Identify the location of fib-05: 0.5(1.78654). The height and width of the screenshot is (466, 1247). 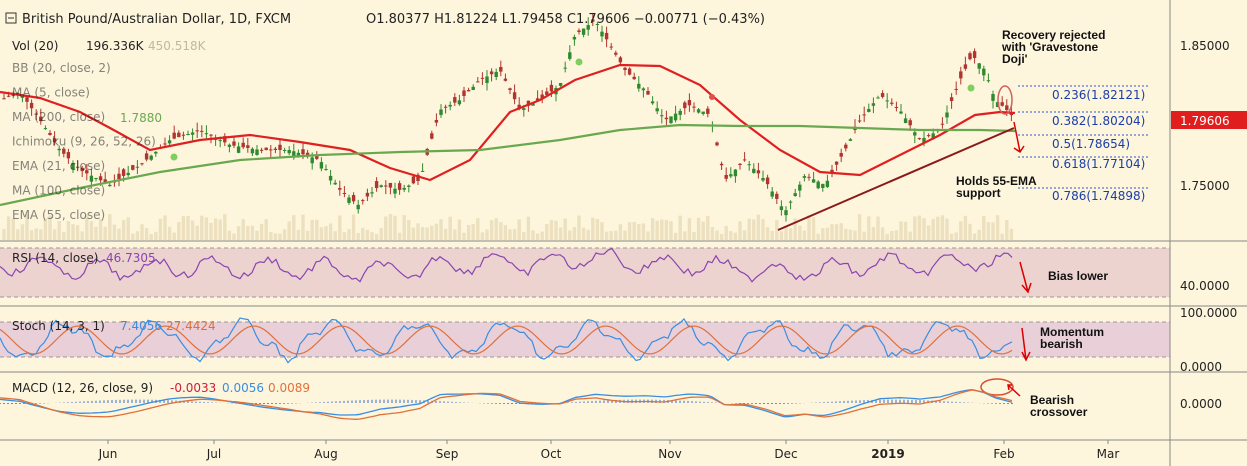
(1091, 144).